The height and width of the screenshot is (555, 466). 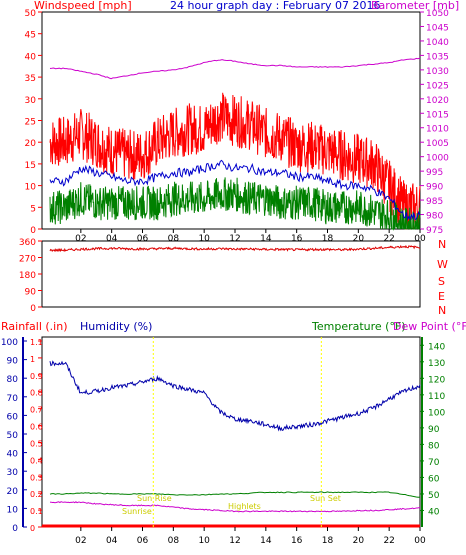 What do you see at coordinates (13, 492) in the screenshot?
I see `humidity-tick-label: 20` at bounding box center [13, 492].